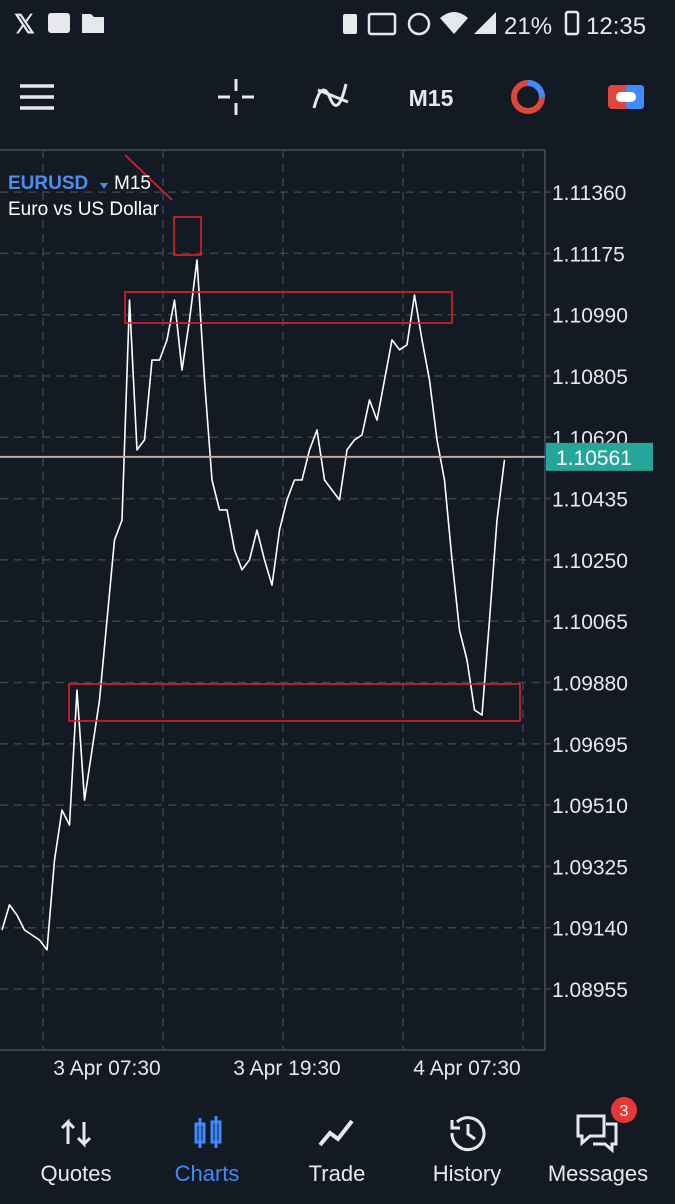  Describe the element at coordinates (132, 183) in the screenshot. I see `chart-timeframe: M15` at that location.